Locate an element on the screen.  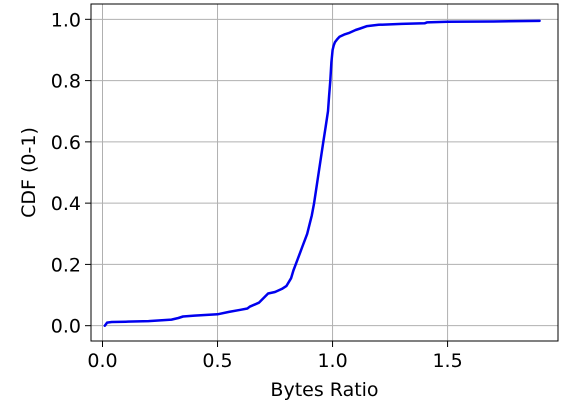
x-axis-label: Bytes Ratio is located at coordinates (324, 390).